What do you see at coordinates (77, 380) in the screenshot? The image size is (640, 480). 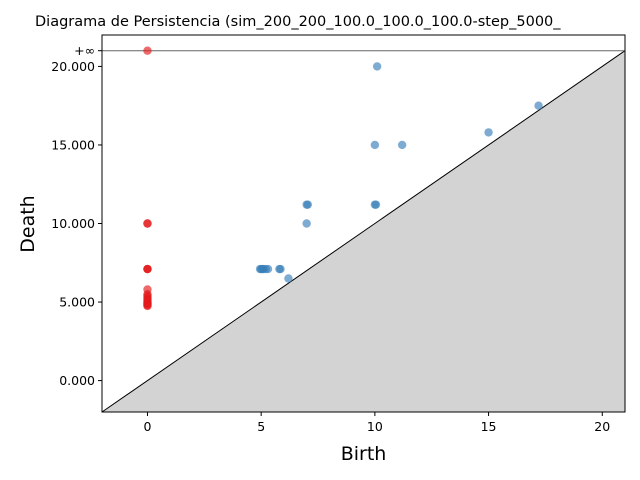 I see `y-tick-label-0: 0.000` at bounding box center [77, 380].